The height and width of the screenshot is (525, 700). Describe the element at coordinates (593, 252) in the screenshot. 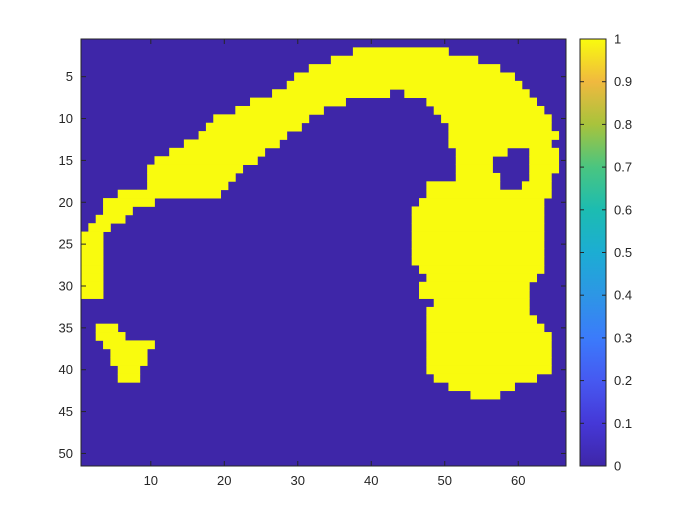

I see `colorbar-gradient` at that location.